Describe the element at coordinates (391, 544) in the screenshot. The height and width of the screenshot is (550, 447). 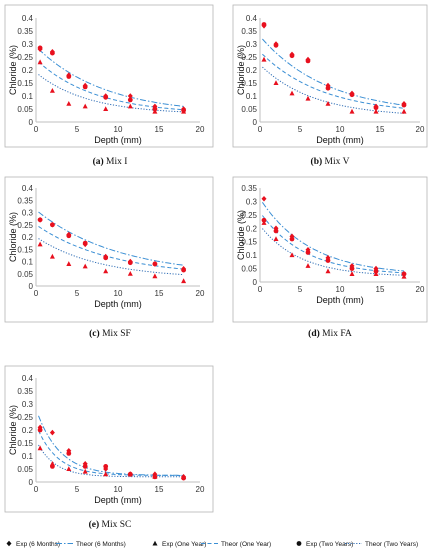
I see `legend-label: Theor (Two Years)` at that location.